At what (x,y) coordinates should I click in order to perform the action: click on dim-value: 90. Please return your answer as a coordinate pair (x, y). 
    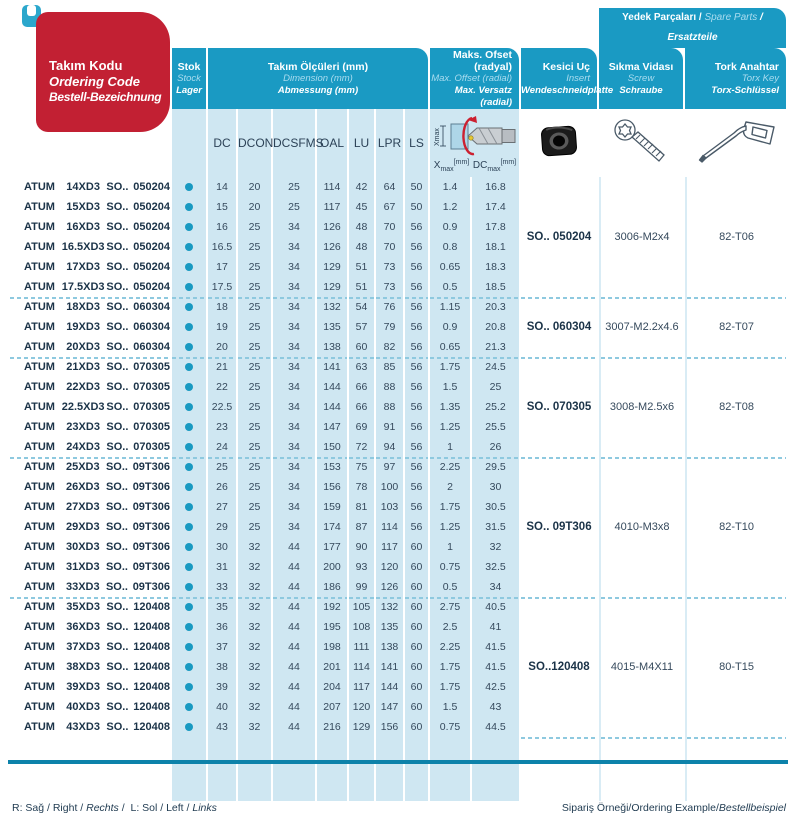
    Looking at the image, I should click on (361, 547).